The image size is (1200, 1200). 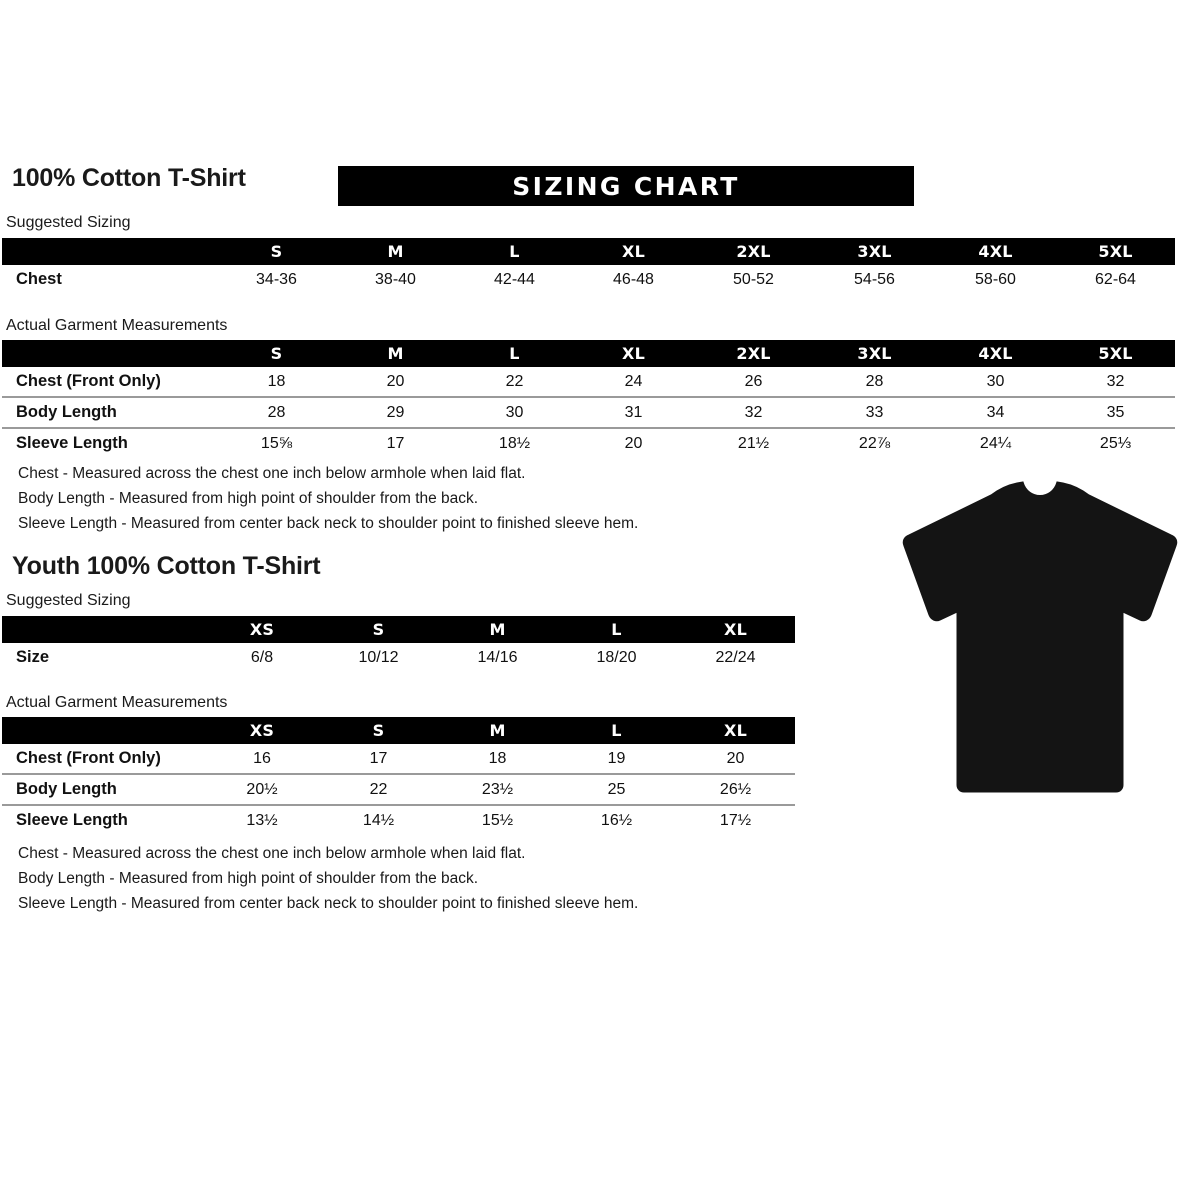 I want to click on adult-actual-column-header: 3XL, so click(x=874, y=353).